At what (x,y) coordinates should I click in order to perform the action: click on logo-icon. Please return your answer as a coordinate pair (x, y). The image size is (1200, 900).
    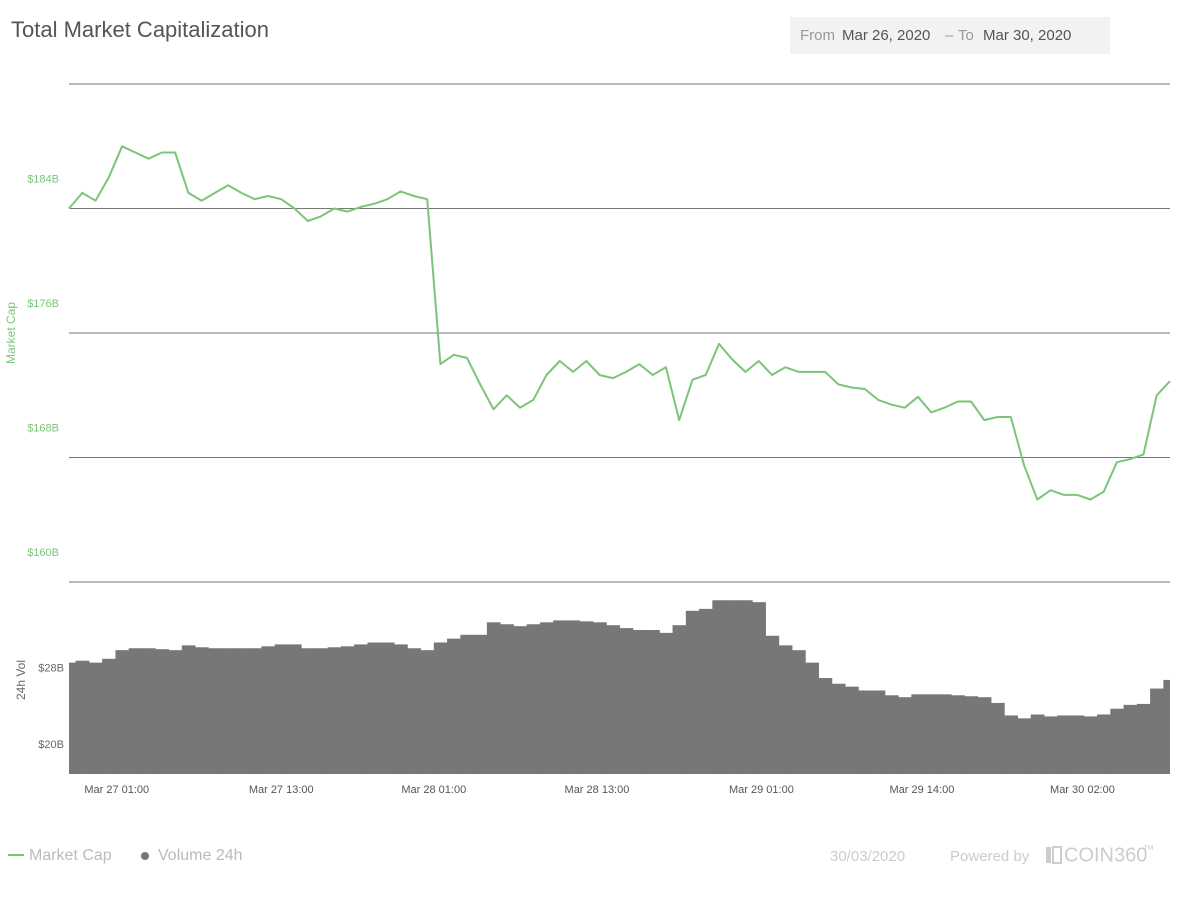
    Looking at the image, I should click on (1048, 855).